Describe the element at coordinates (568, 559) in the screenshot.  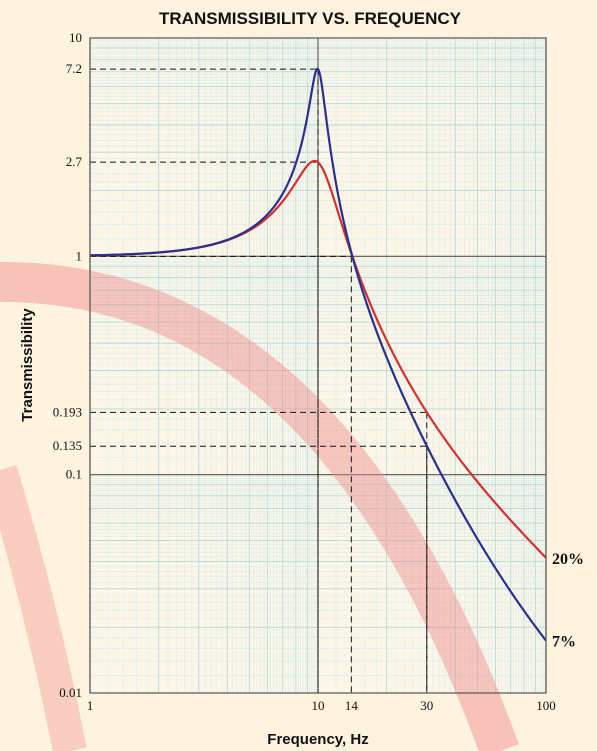
I see `series-label: 20%` at that location.